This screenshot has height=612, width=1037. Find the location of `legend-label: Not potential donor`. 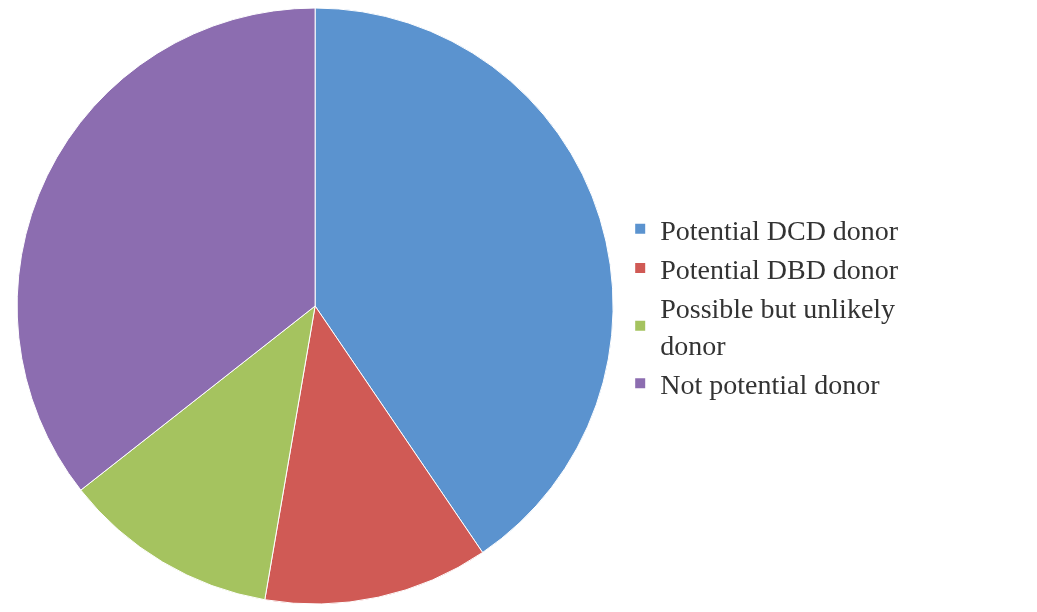

legend-label: Not potential donor is located at coordinates (770, 385).